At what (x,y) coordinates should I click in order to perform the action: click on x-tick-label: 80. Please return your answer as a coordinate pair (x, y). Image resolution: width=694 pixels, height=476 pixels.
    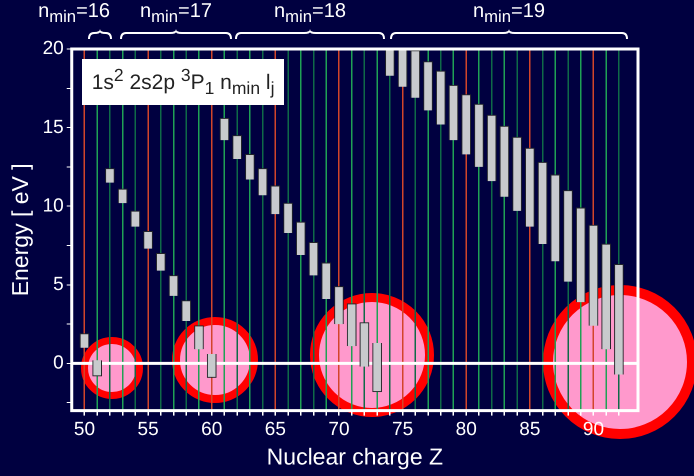
    Looking at the image, I should click on (466, 429).